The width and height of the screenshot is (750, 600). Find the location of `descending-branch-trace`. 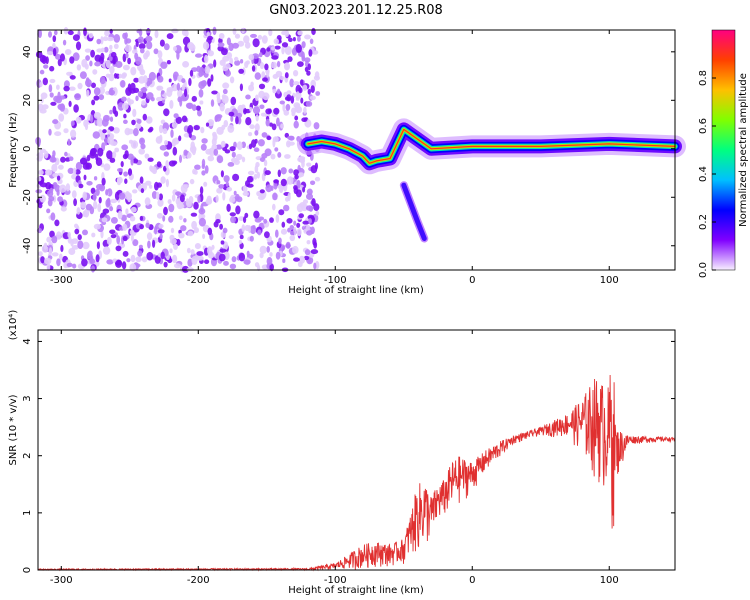

descending-branch-trace is located at coordinates (414, 211).